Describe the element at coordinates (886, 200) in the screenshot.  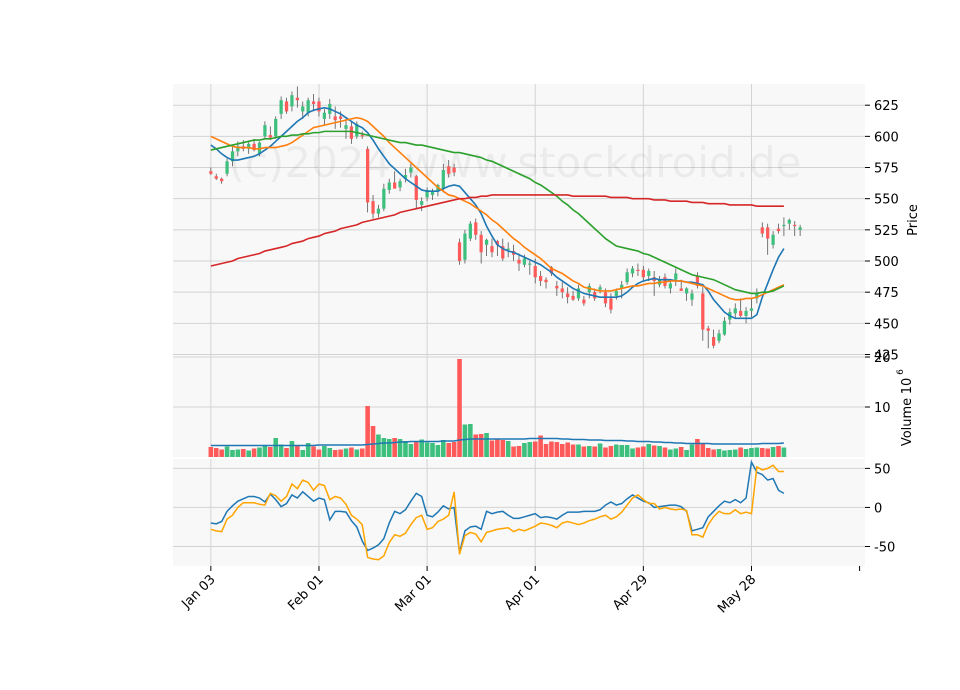
I see `price-tick-label: 550` at that location.